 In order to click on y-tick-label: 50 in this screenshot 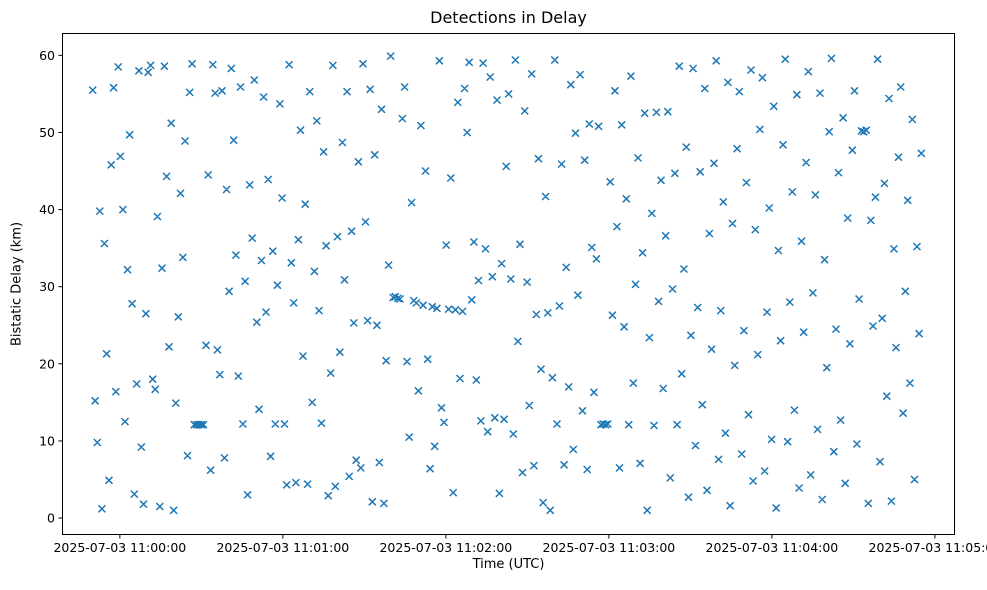, I will do `click(47, 132)`.